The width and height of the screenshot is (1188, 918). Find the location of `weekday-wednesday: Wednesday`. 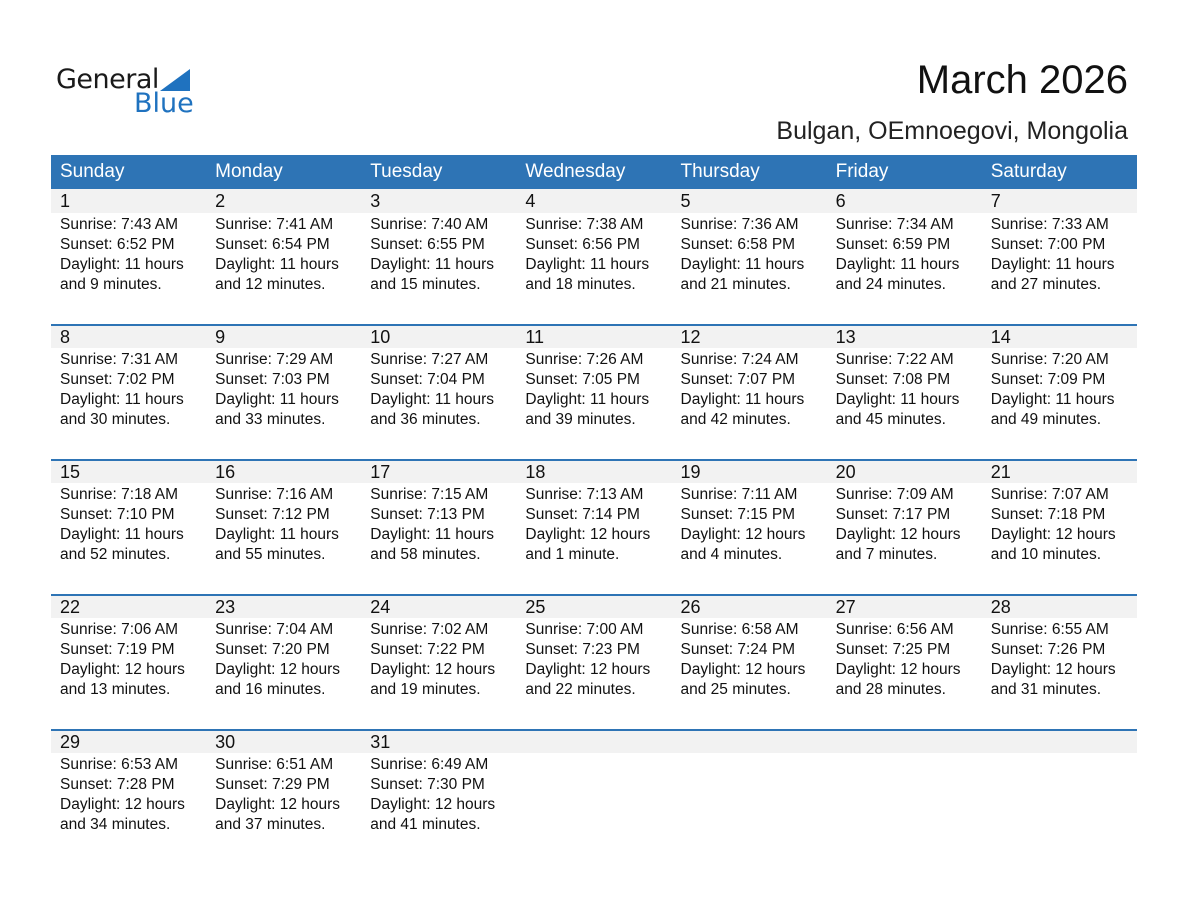

weekday-wednesday: Wednesday is located at coordinates (575, 171).